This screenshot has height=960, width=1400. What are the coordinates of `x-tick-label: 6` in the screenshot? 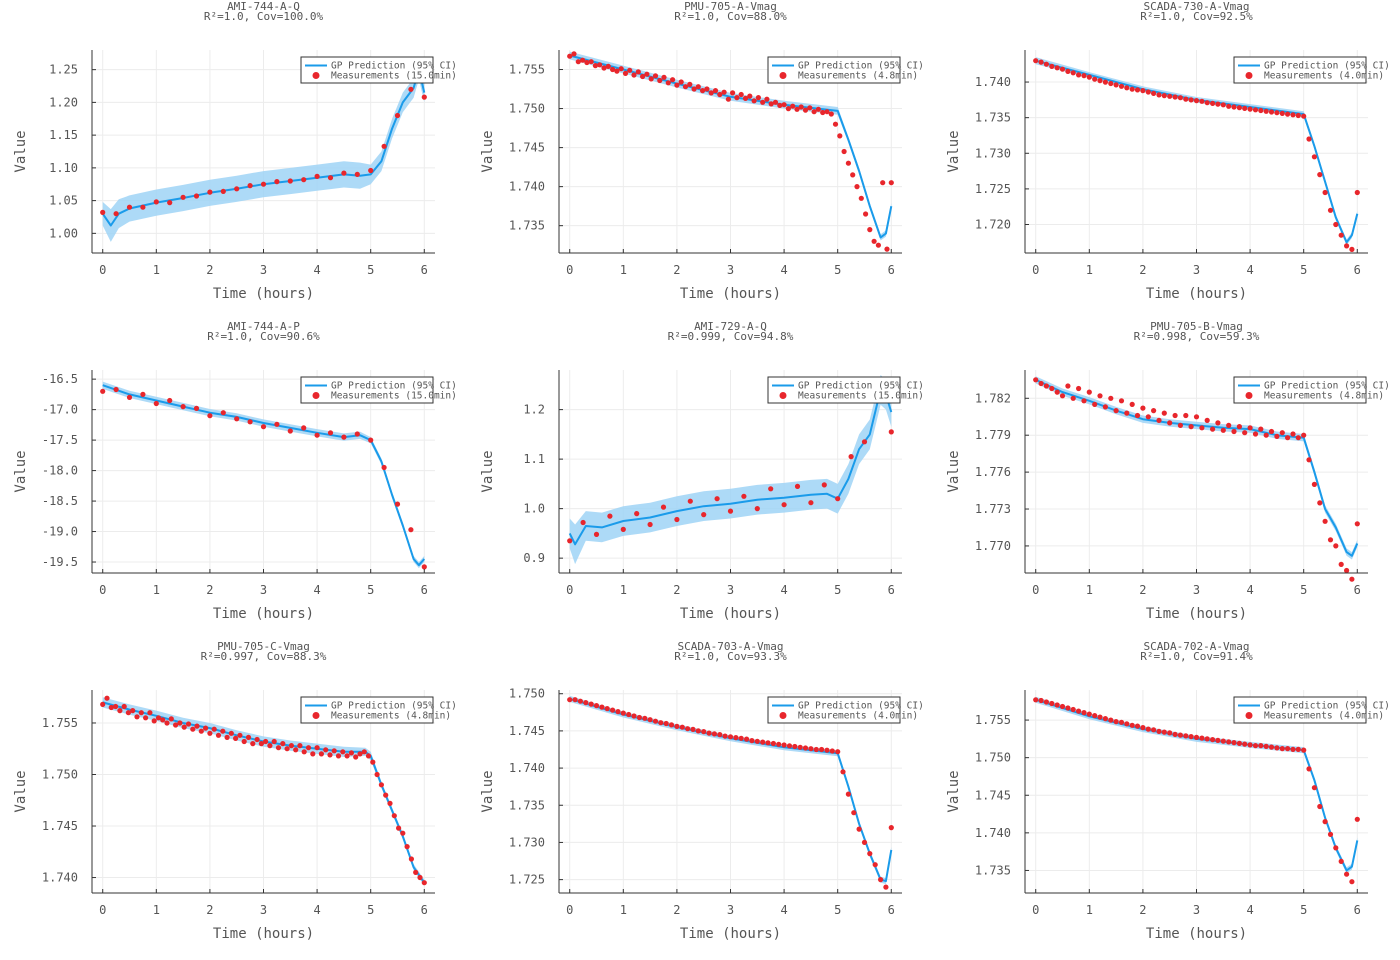 It's located at (891, 270).